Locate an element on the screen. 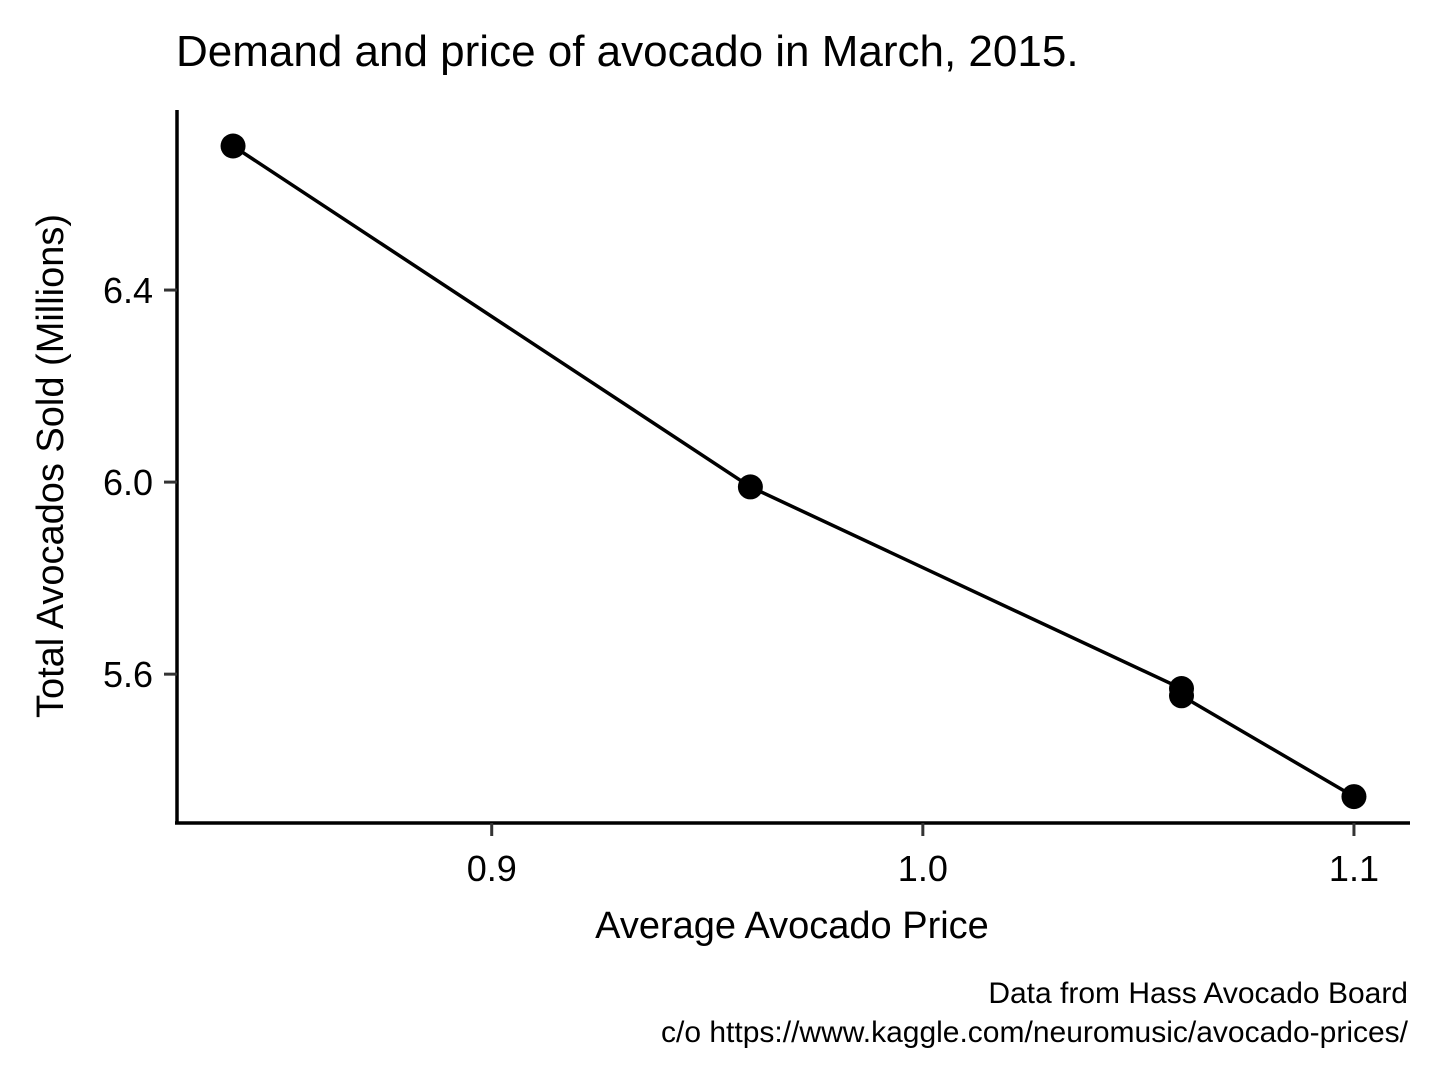 The height and width of the screenshot is (1080, 1440). caption-line-1: Data from Hass Avocado Board is located at coordinates (1198, 993).